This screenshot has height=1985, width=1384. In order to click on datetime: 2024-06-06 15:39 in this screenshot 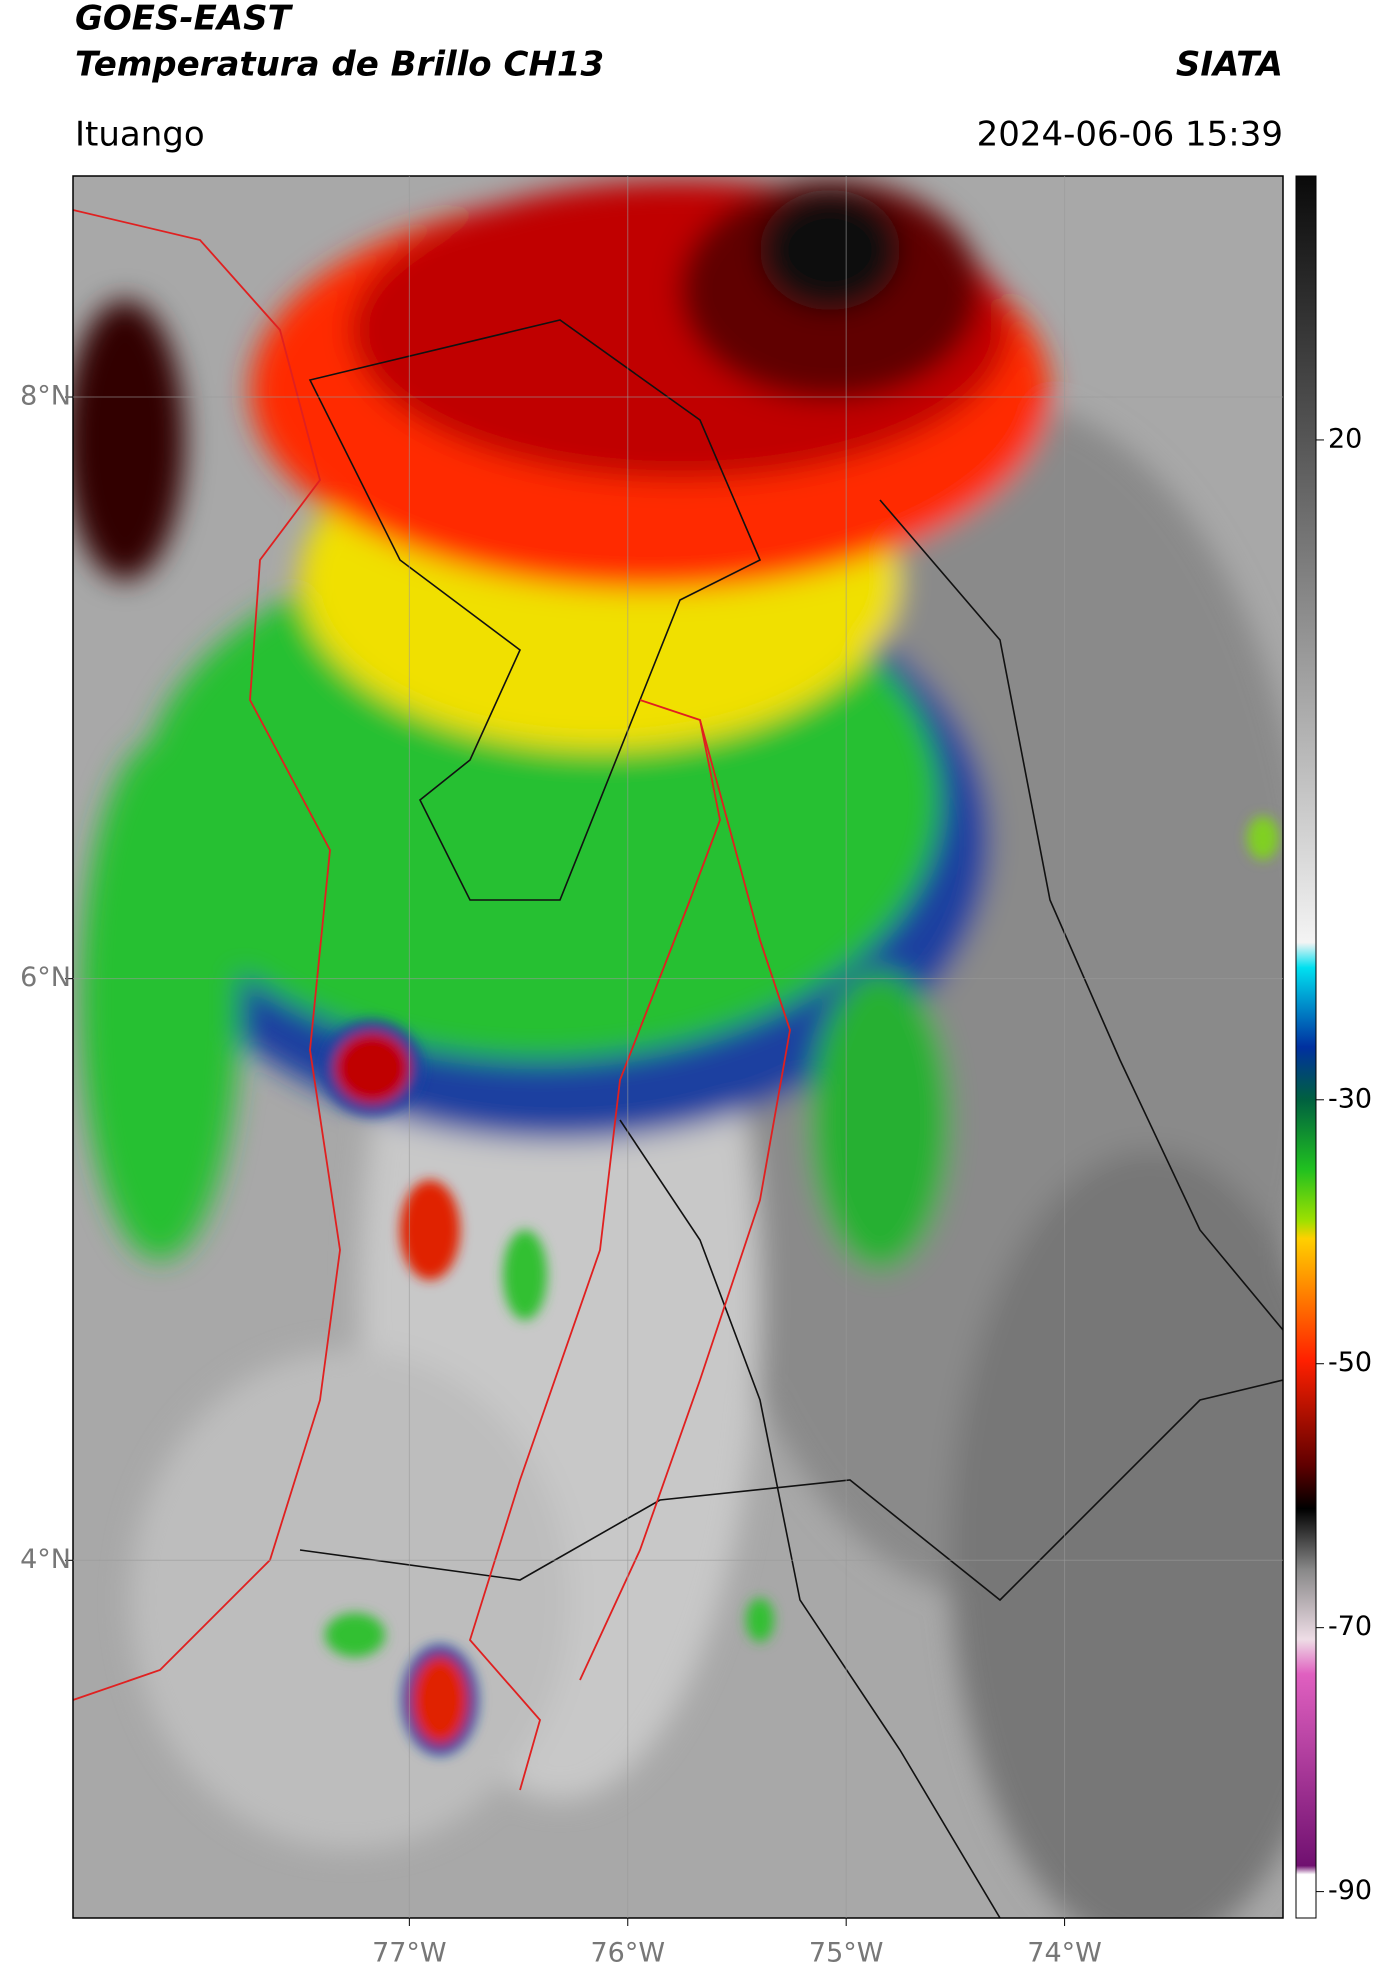, I will do `click(1130, 135)`.